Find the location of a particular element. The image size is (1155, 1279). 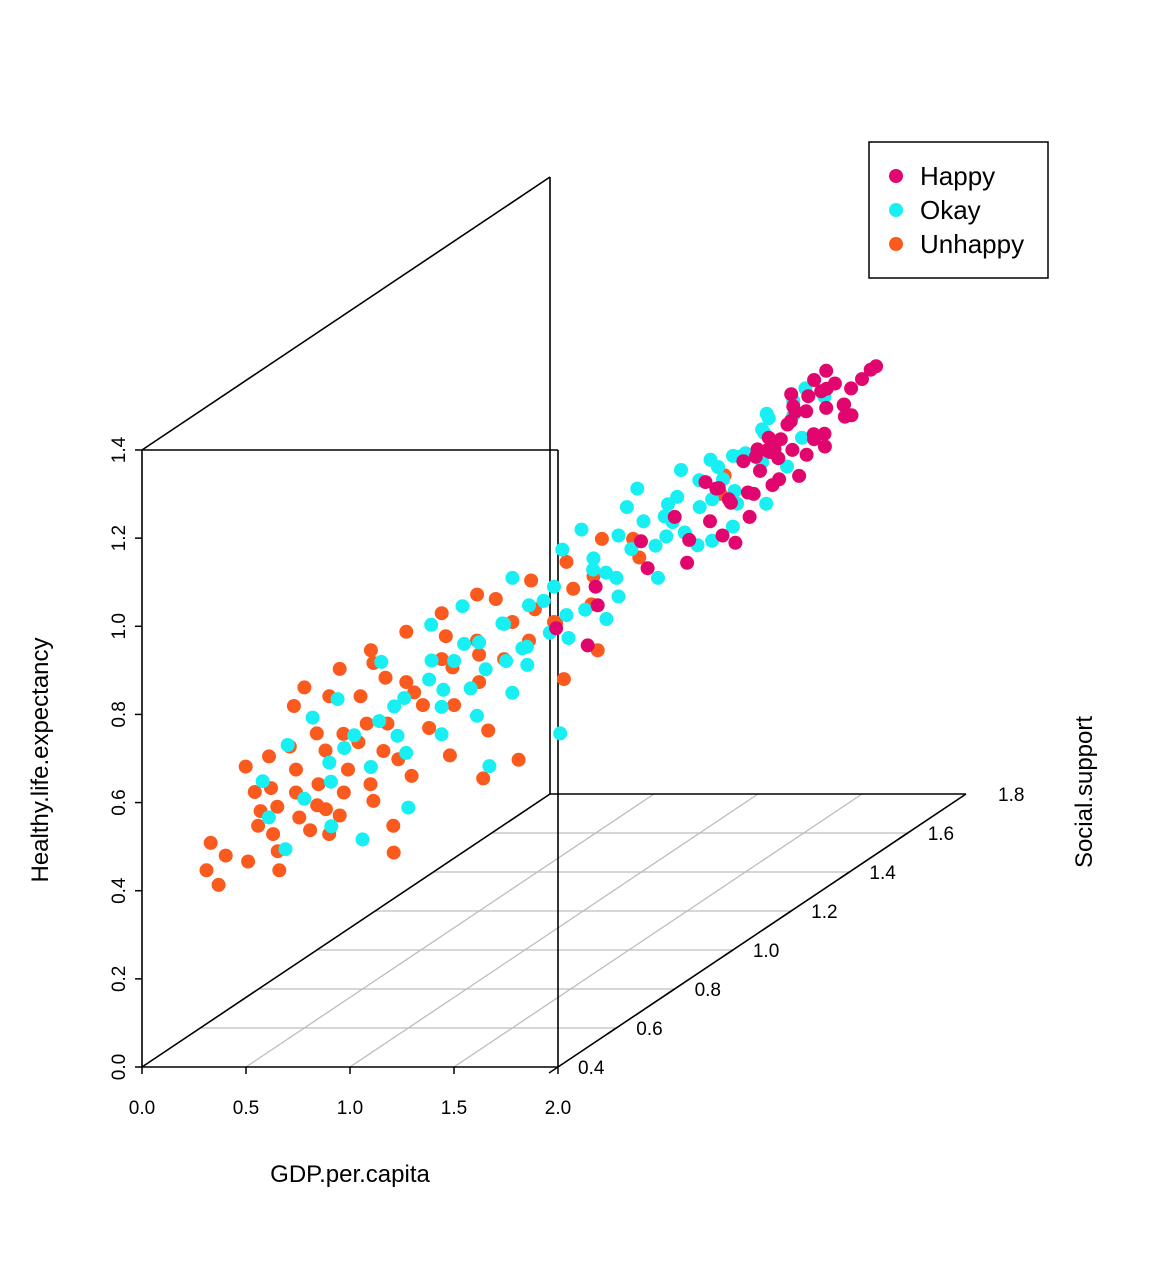

z-tick-label: 1.0 is located at coordinates (119, 626).